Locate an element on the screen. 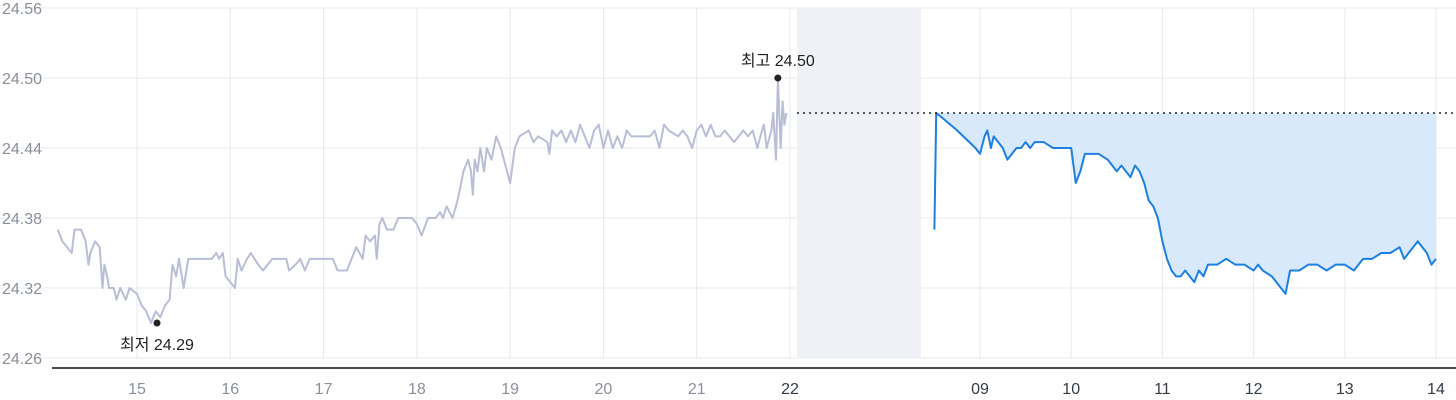 This screenshot has width=1456, height=400. x-tick-label: 22 is located at coordinates (790, 389).